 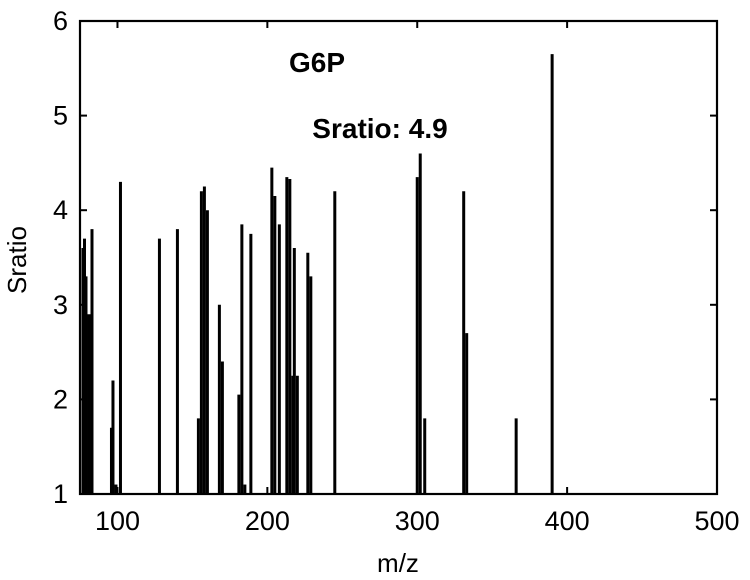 I want to click on x-axis-label: m/z, so click(x=398, y=563).